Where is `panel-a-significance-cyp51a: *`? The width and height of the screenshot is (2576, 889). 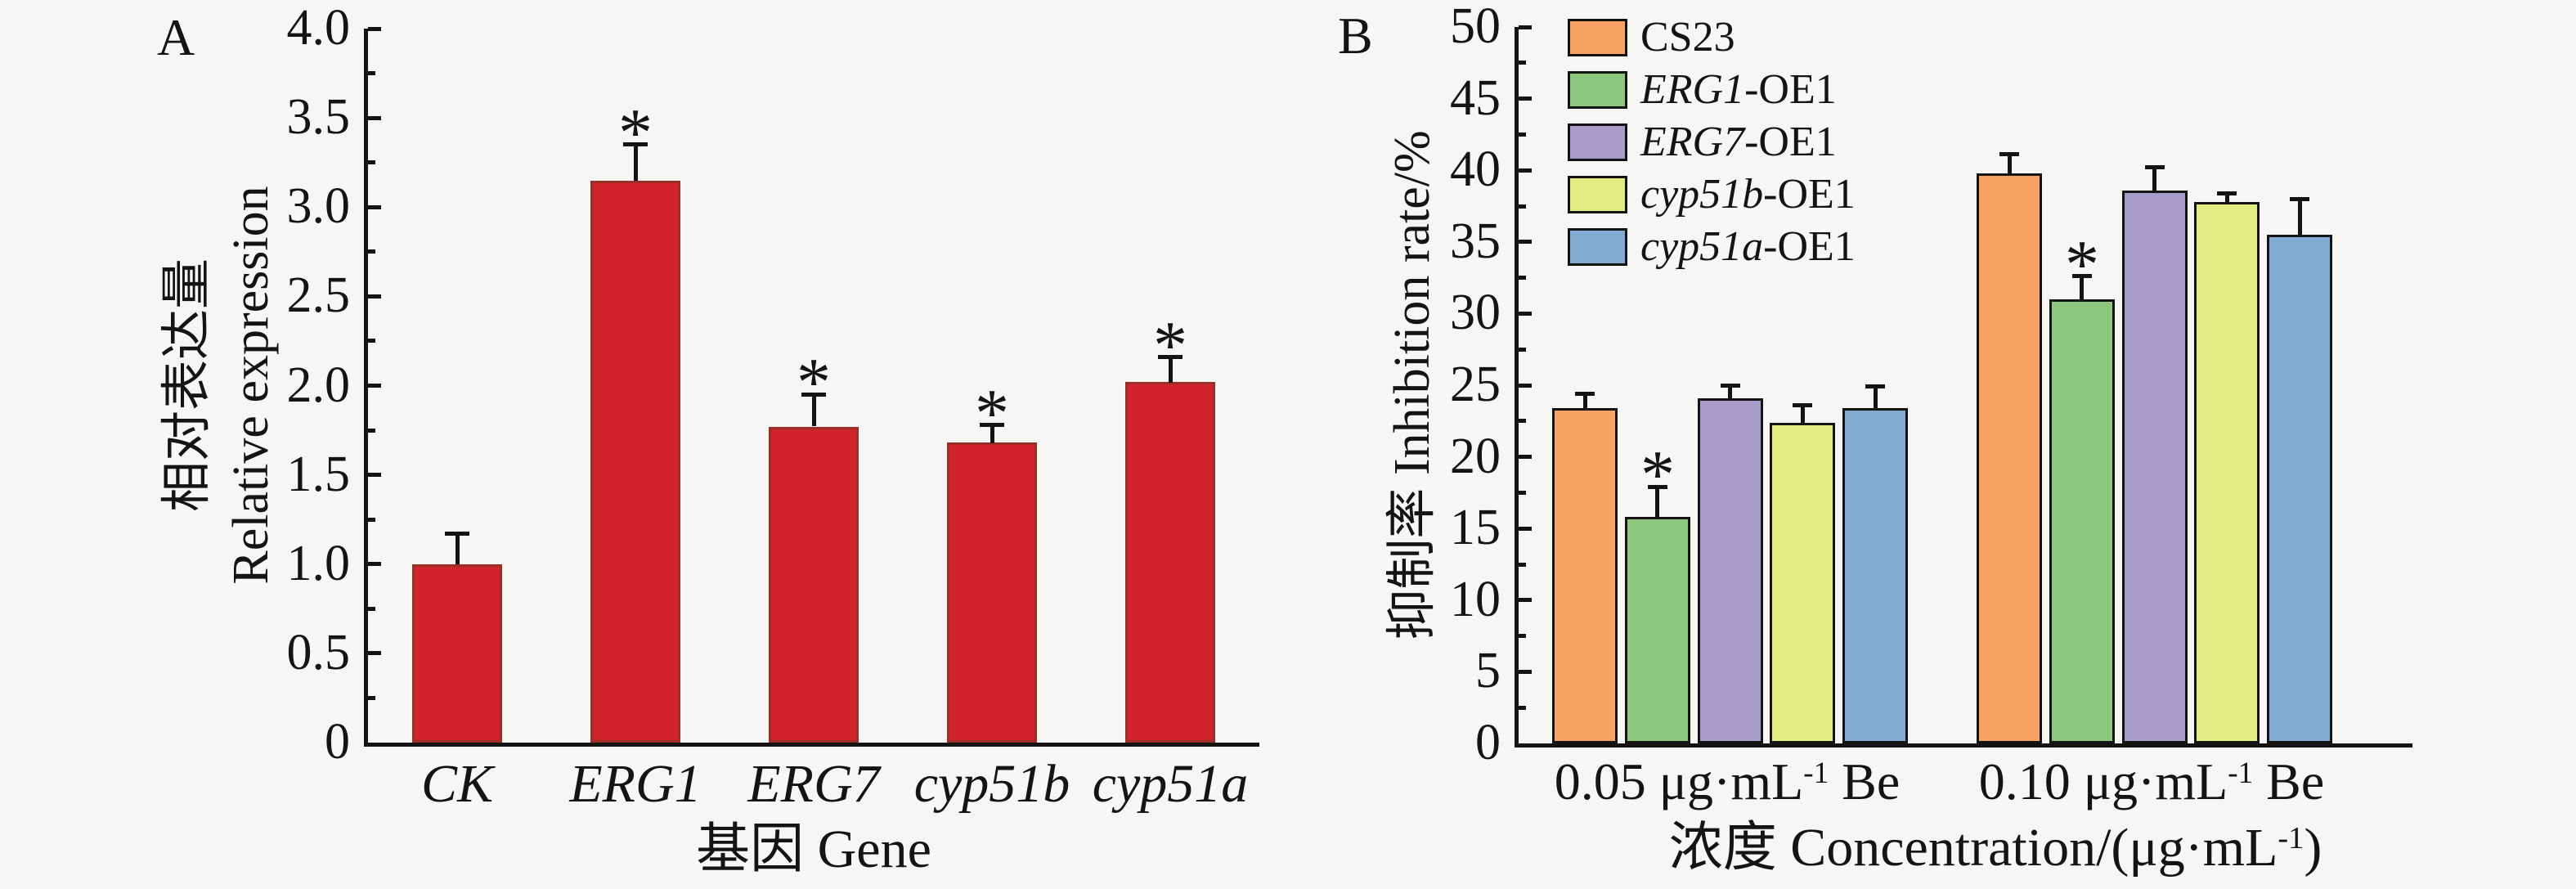 panel-a-significance-cyp51a: * is located at coordinates (1170, 346).